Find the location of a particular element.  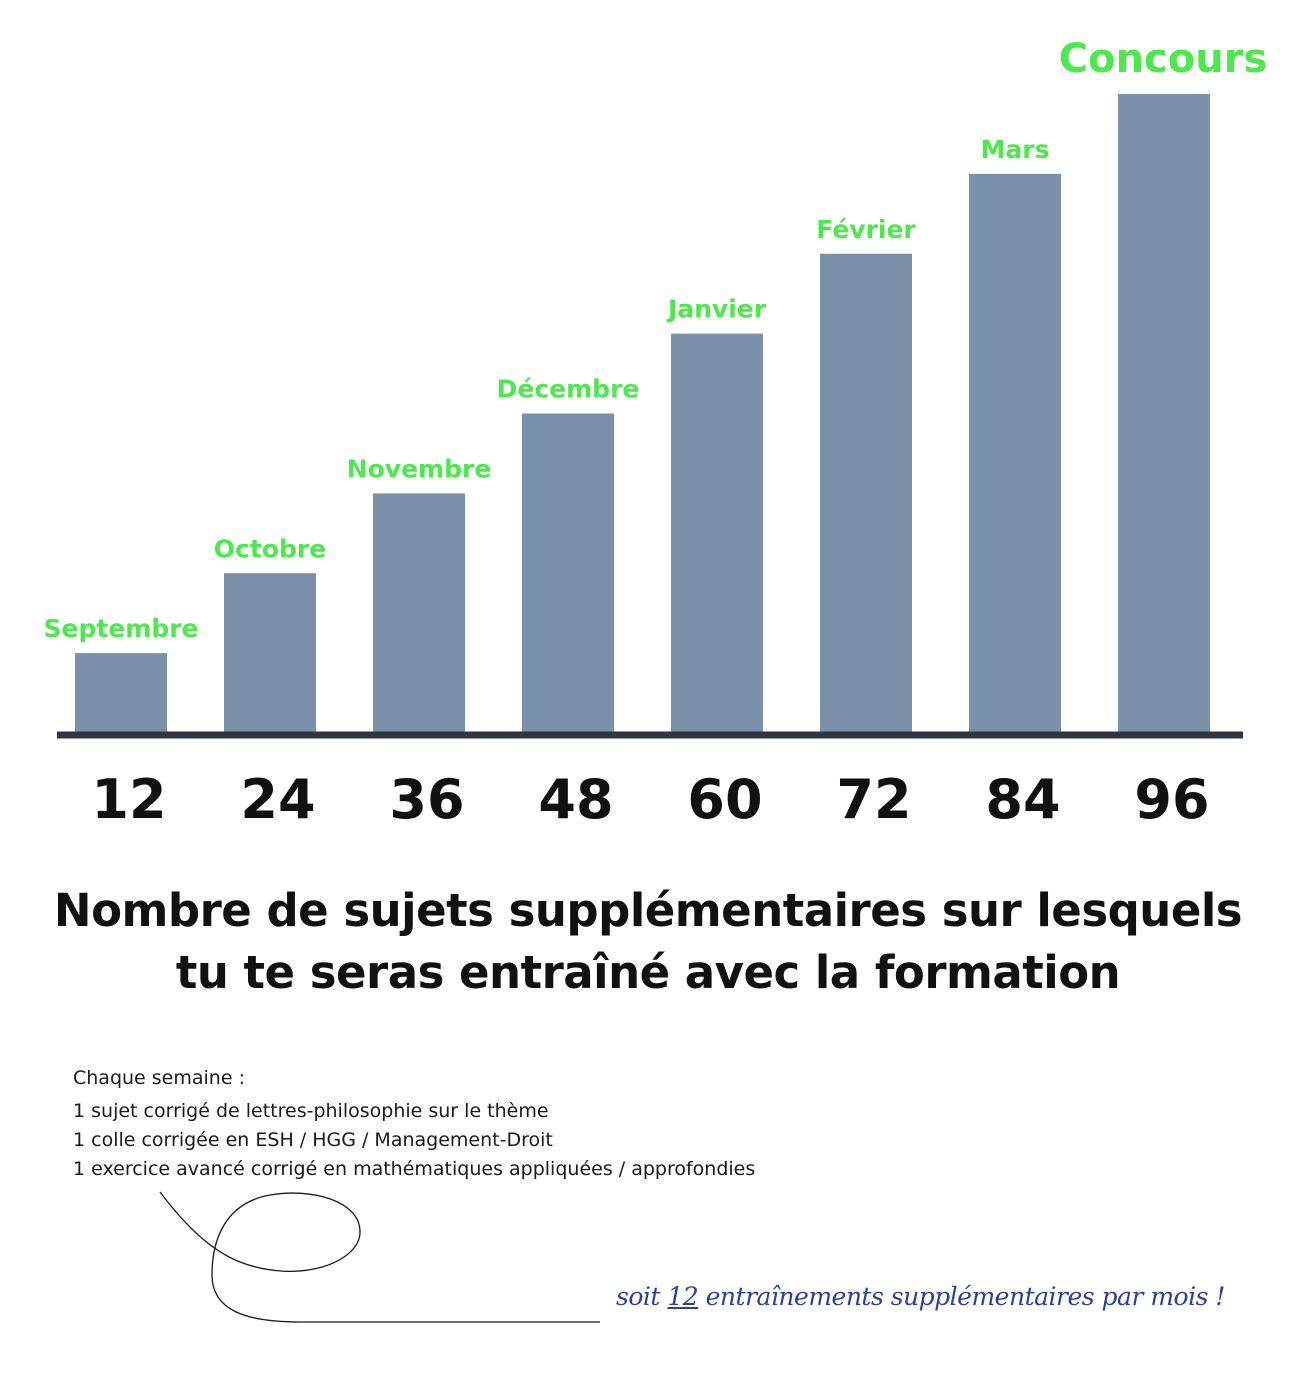

hand-note-suffix: entraînements supplémentaires par mois ! is located at coordinates (962, 1296).